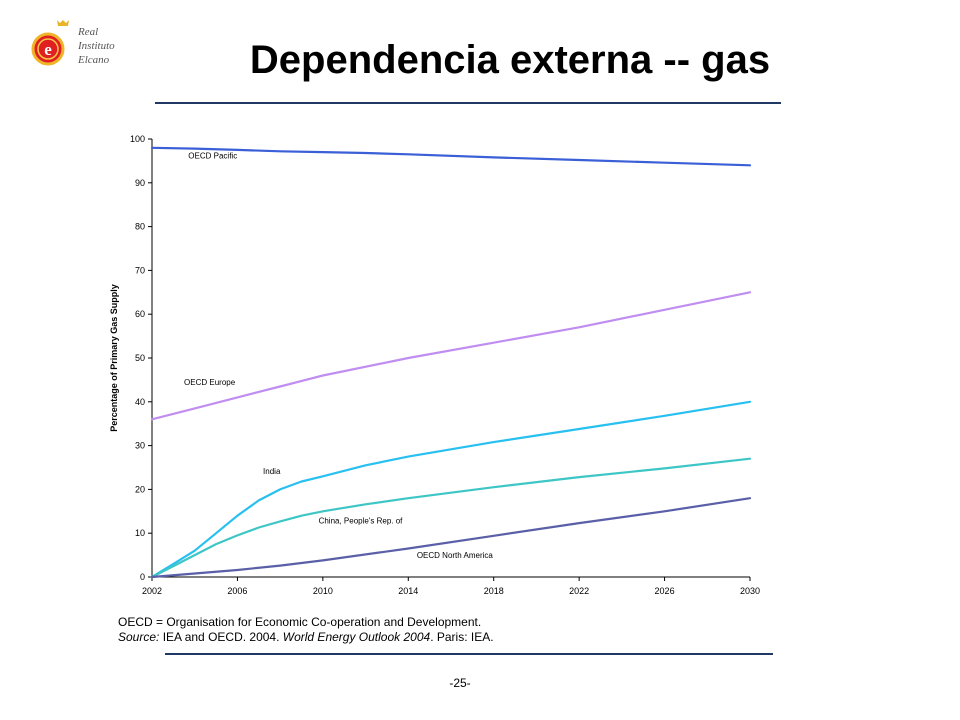 The image size is (960, 720). Describe the element at coordinates (323, 591) in the screenshot. I see `x-tick-label: 2010` at that location.